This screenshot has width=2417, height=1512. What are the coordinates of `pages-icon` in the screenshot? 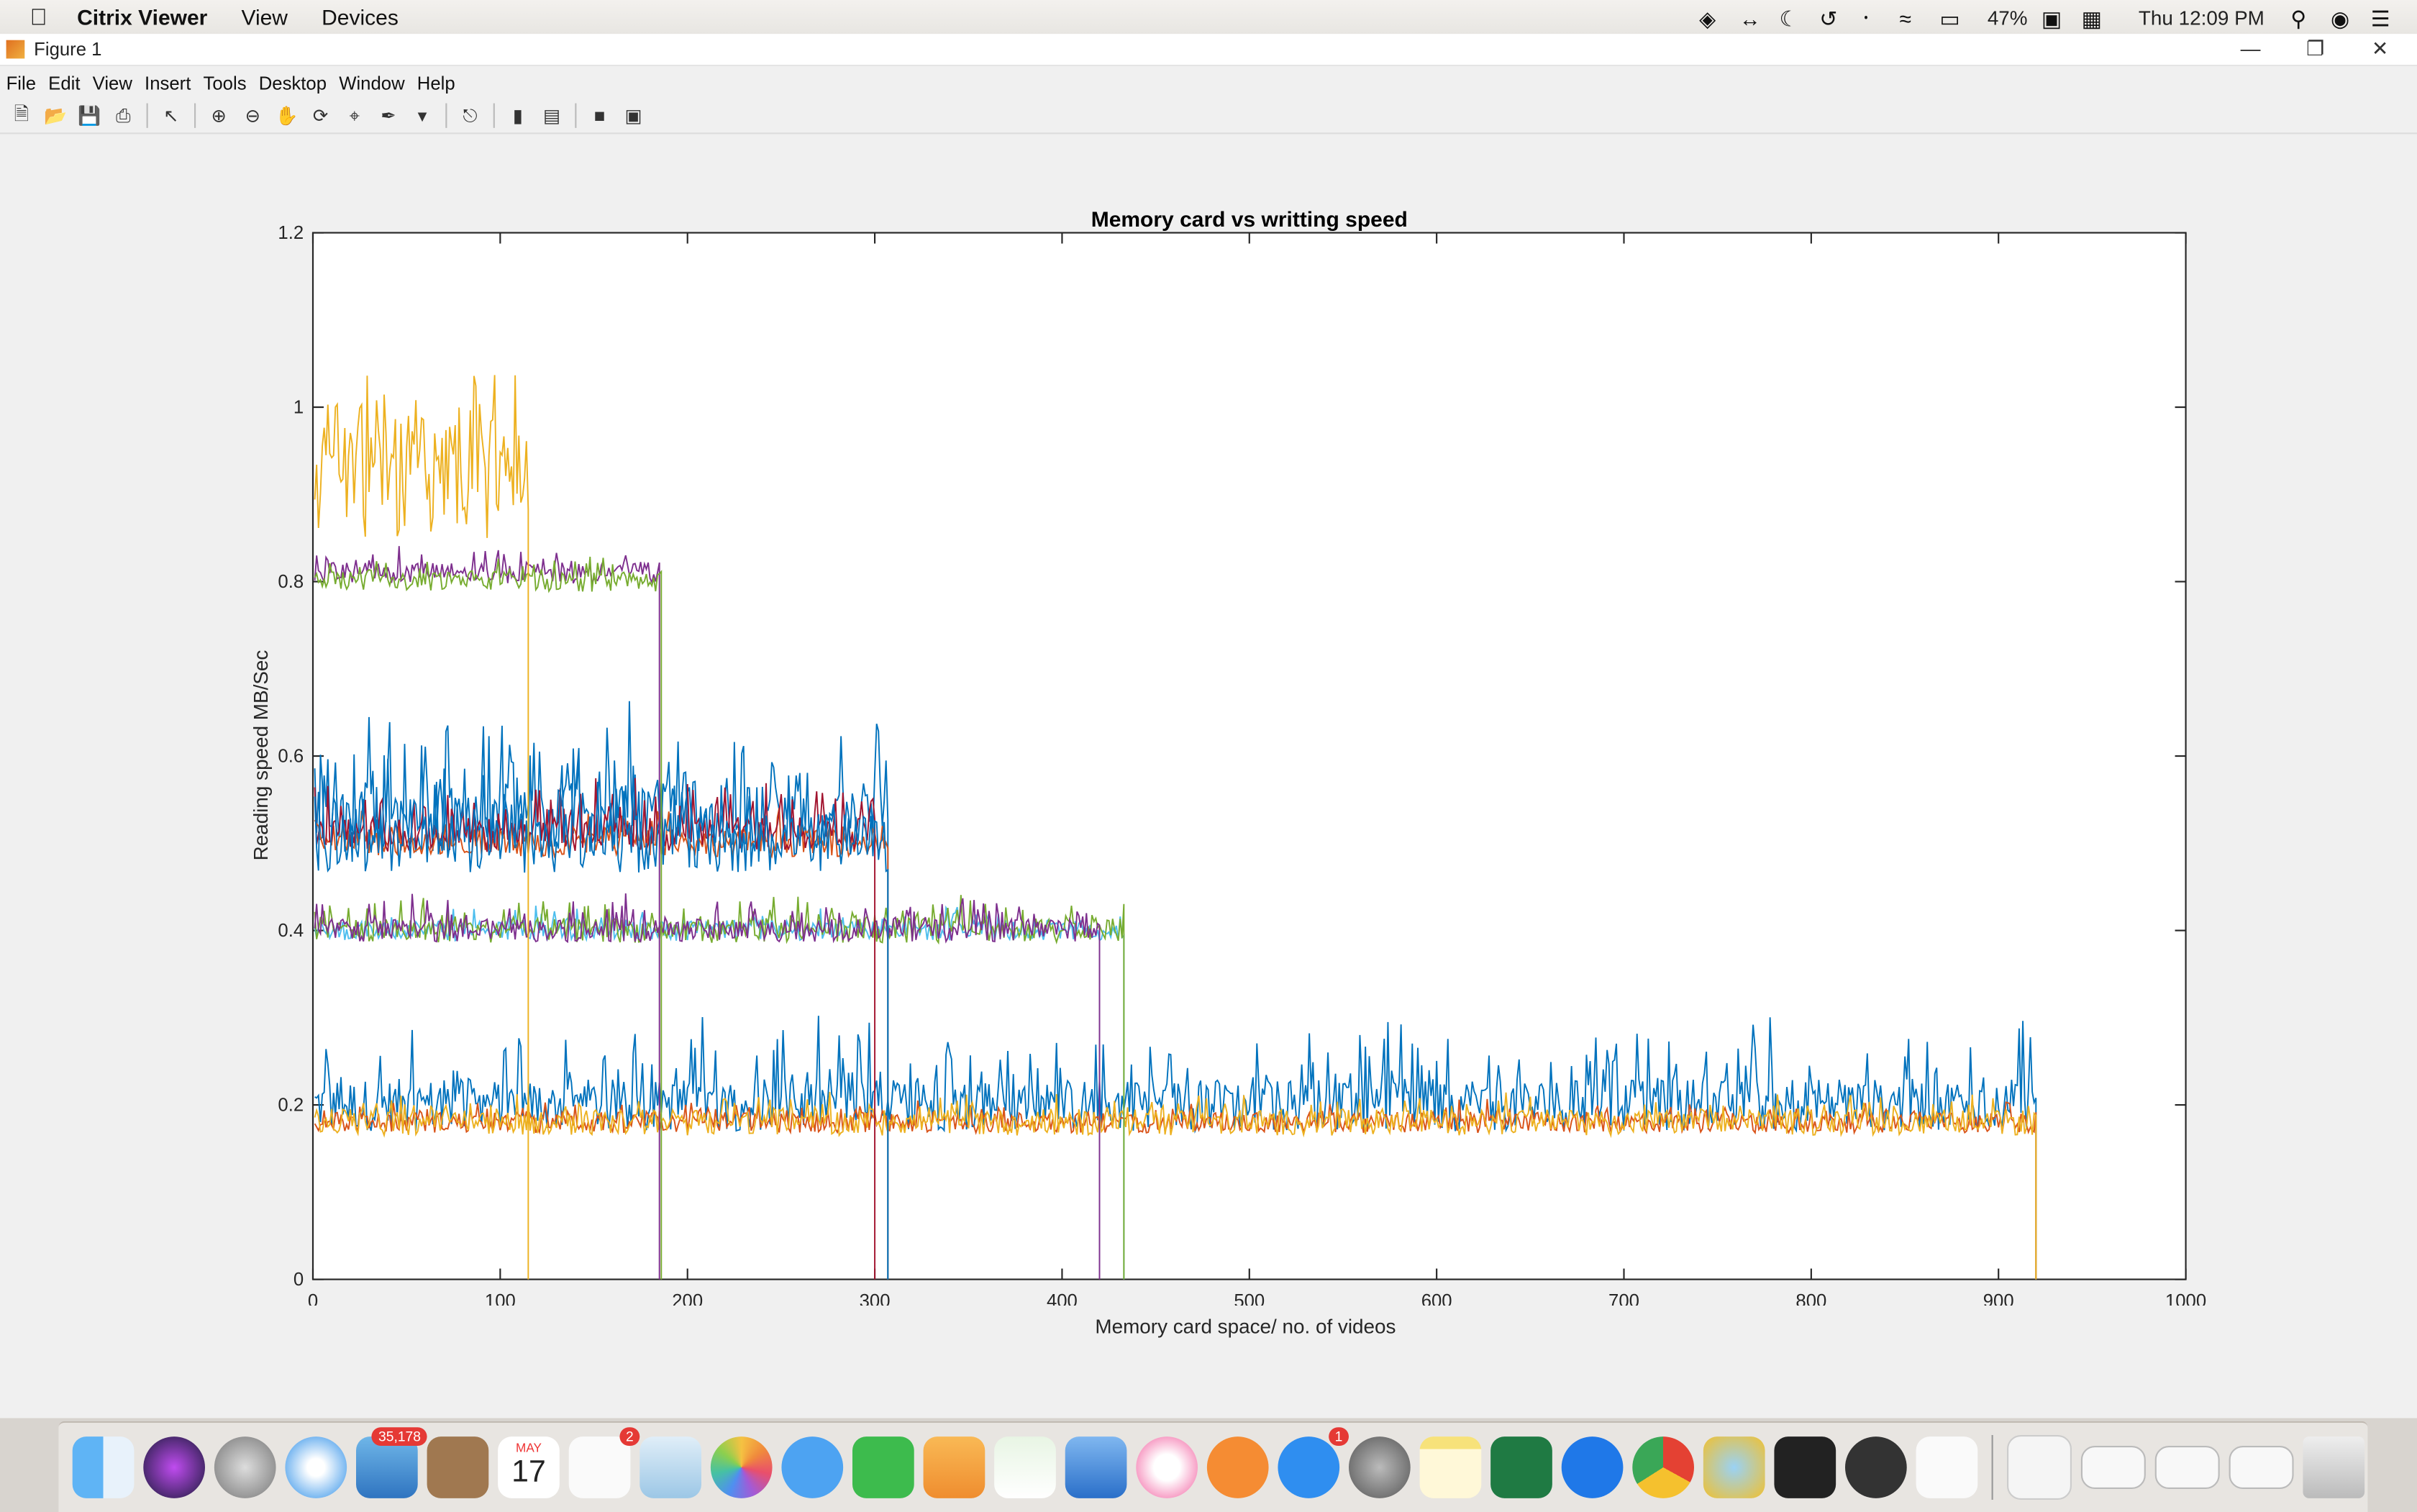 It's located at (955, 1467).